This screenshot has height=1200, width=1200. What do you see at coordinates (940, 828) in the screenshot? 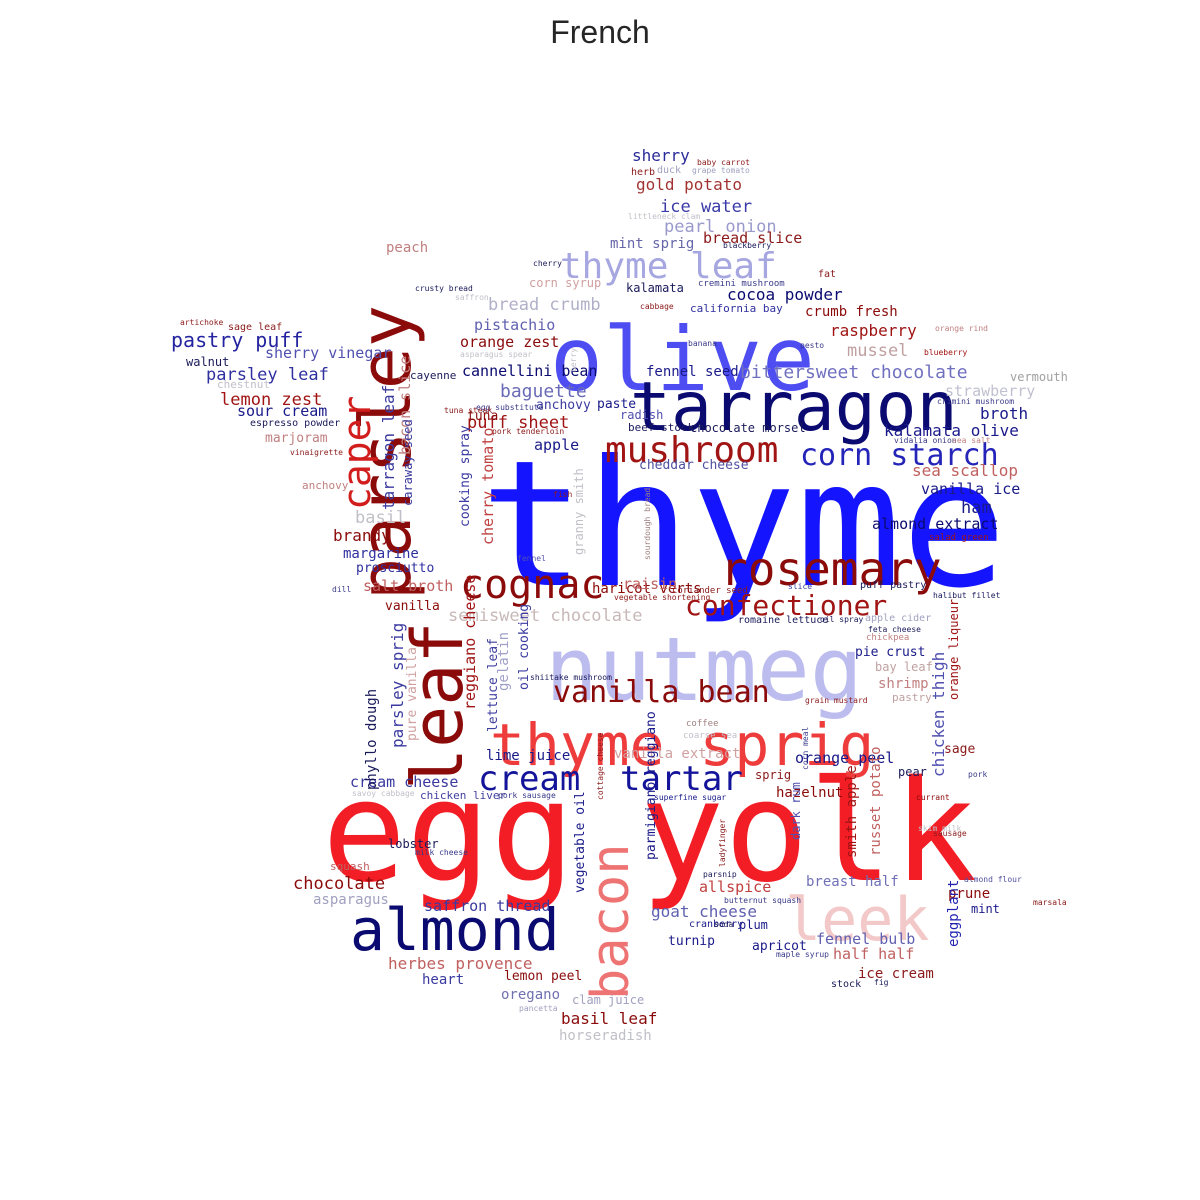
I see `word-skim-milk: skim milk` at bounding box center [940, 828].